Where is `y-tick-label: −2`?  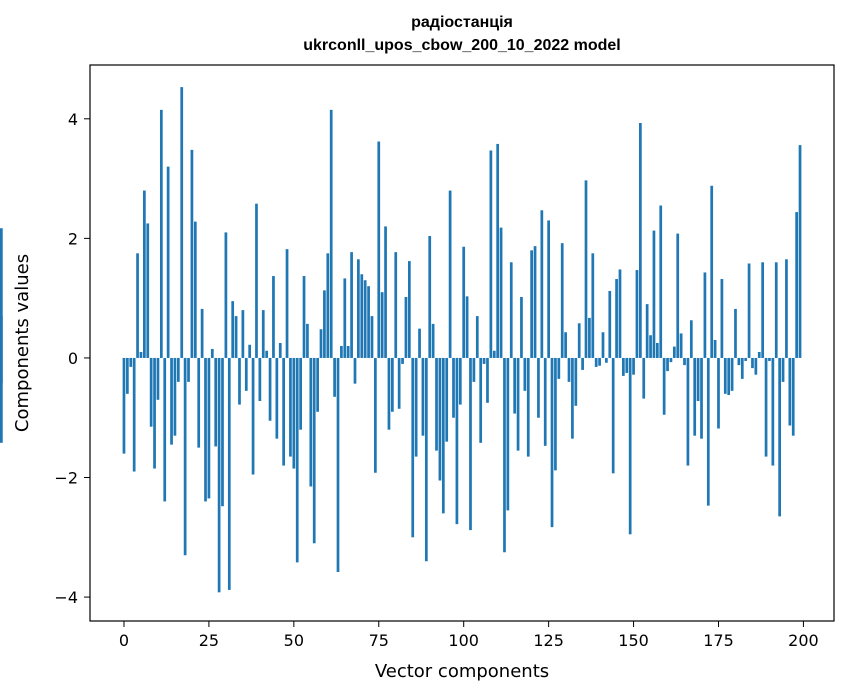 y-tick-label: −2 is located at coordinates (66, 478).